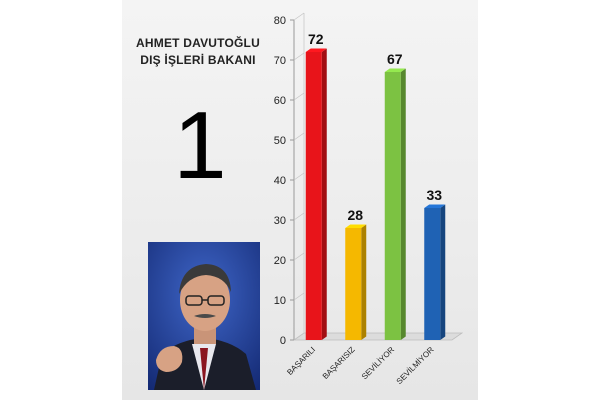 This screenshot has width=600, height=400. Describe the element at coordinates (280, 101) in the screenshot. I see `y-tick-label: 60` at that location.